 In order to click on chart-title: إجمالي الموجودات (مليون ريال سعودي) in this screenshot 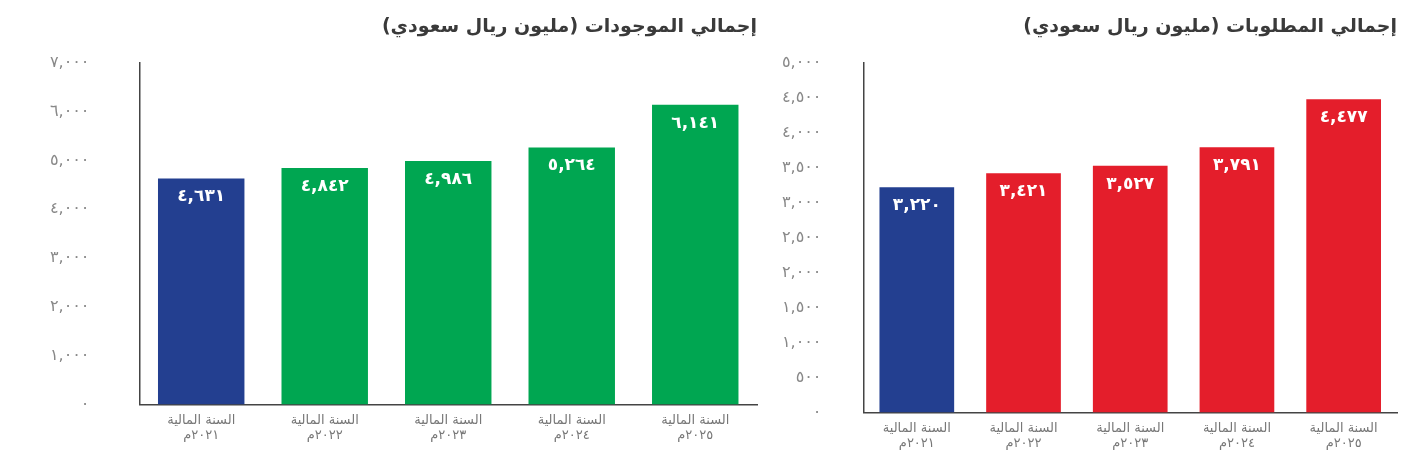, I will do `click(569, 26)`.